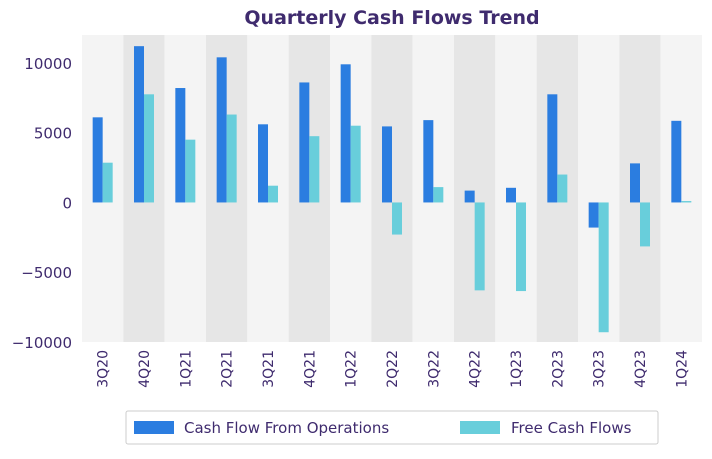 This screenshot has height=459, width=712. What do you see at coordinates (104, 369) in the screenshot?
I see `x-tick-label: 3Q20` at bounding box center [104, 369].